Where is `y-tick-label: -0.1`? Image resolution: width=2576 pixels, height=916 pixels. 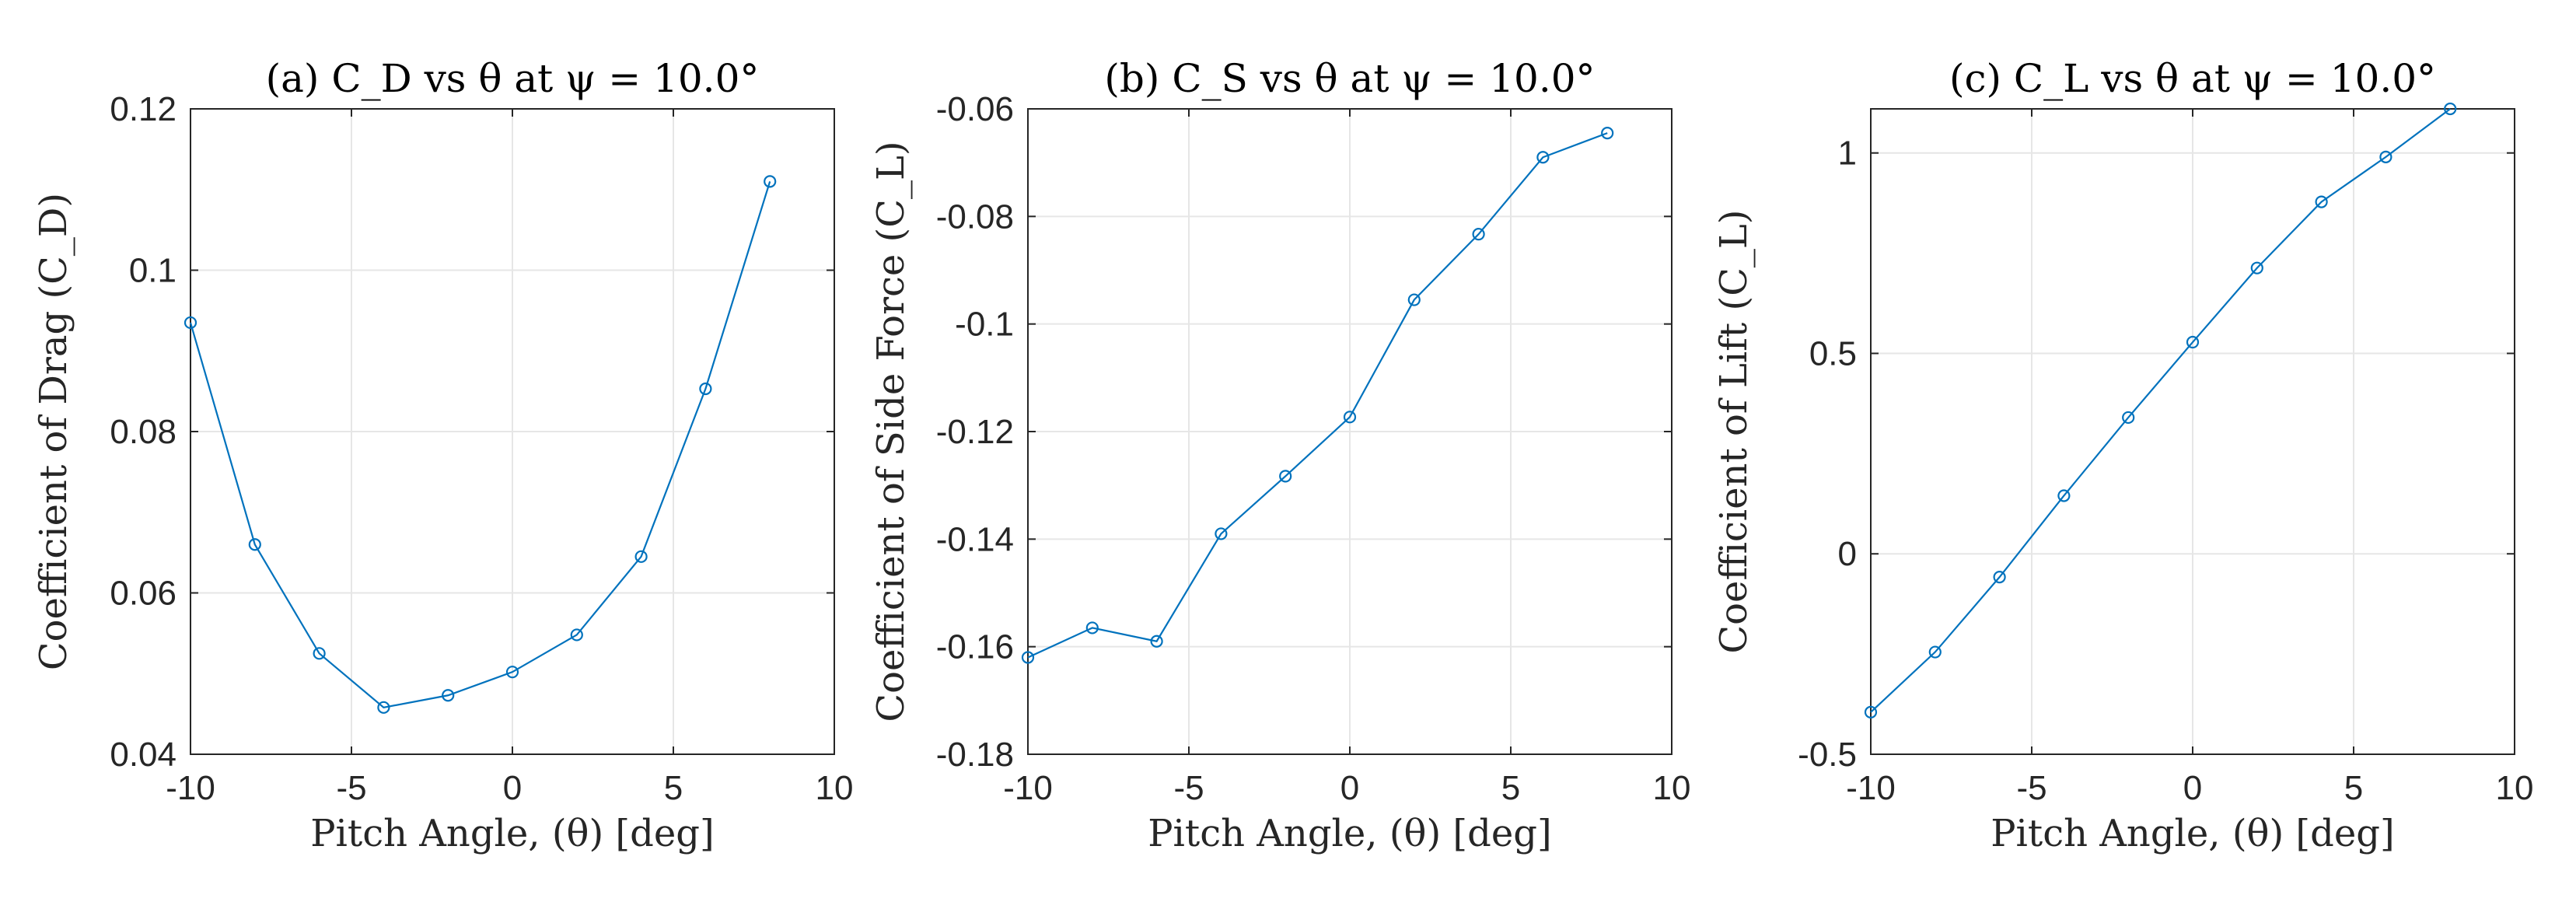
y-tick-label: -0.1 is located at coordinates (984, 325).